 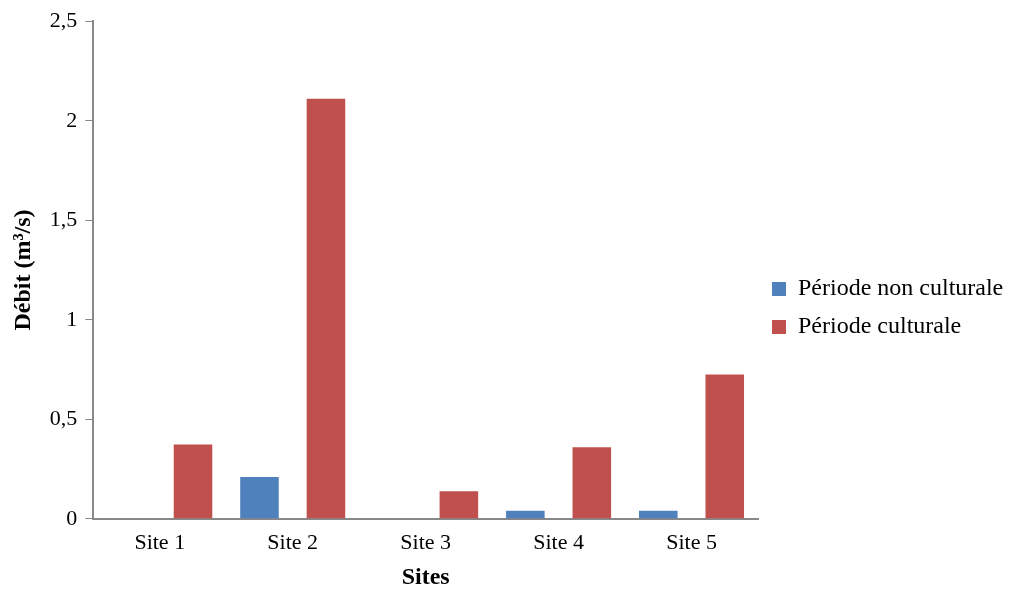 What do you see at coordinates (880, 325) in the screenshot?
I see `legend-label: Période culturale` at bounding box center [880, 325].